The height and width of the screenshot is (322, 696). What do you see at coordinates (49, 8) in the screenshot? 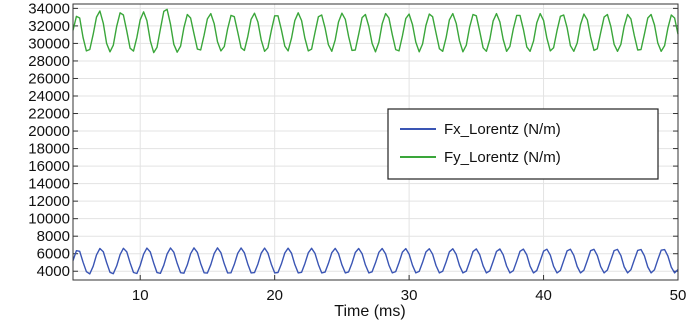
I see `y-tick-label: 34000` at bounding box center [49, 8].